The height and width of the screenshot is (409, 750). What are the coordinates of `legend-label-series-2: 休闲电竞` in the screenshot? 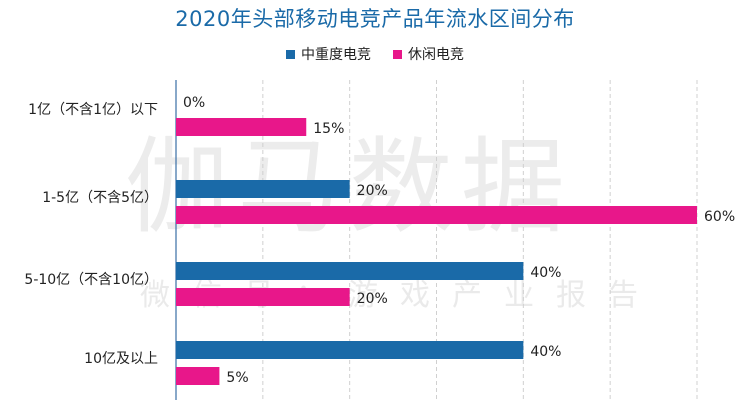 It's located at (436, 55).